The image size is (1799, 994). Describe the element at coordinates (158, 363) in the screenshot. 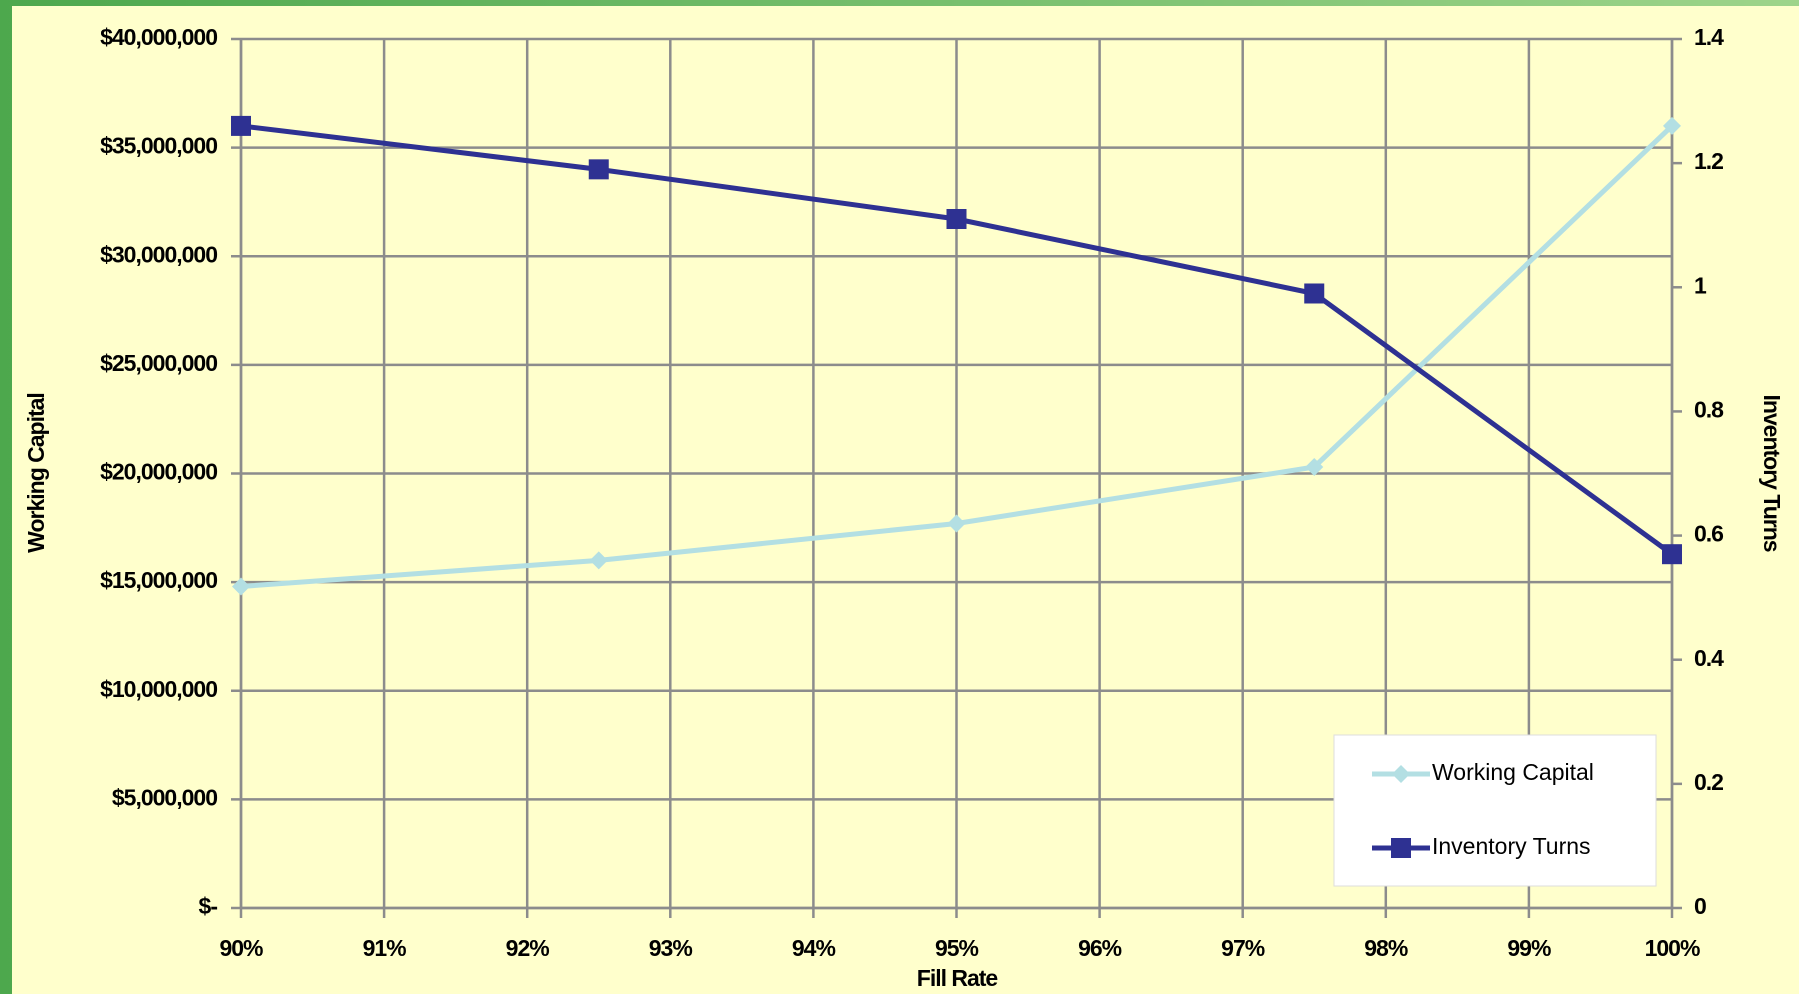

I see `y-tick-label: $25,000,000` at that location.